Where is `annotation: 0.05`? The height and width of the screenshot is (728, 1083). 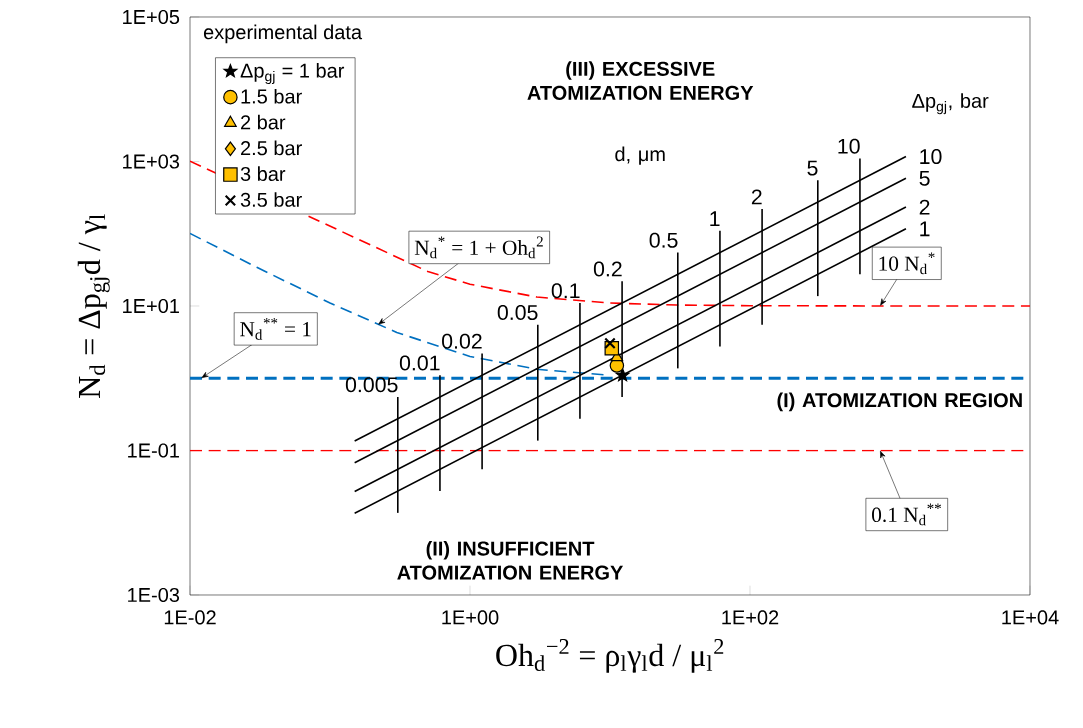 annotation: 0.05 is located at coordinates (517, 312).